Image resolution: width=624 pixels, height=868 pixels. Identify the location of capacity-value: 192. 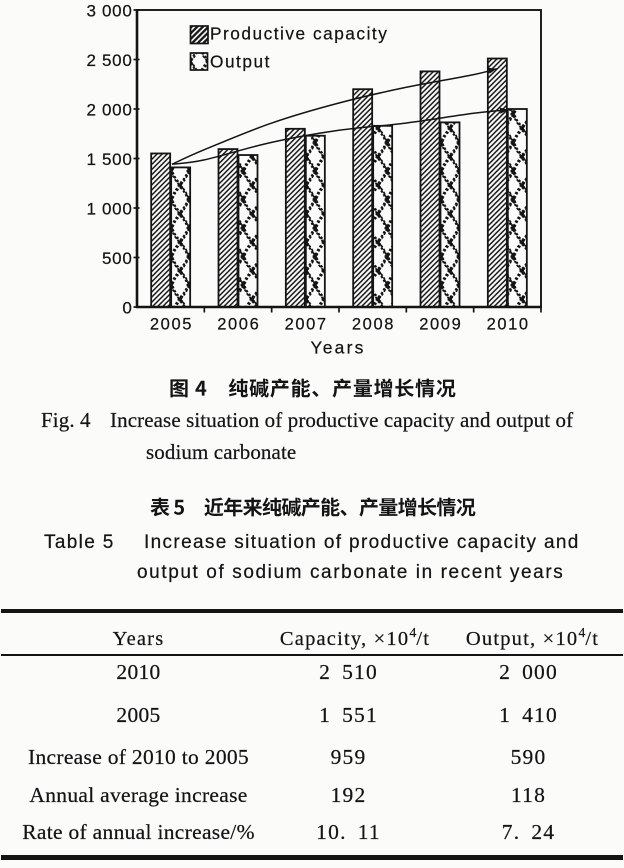
(348, 794).